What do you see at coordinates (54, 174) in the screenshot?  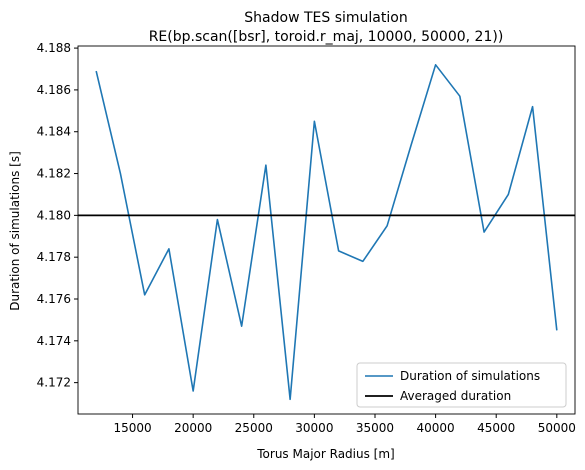 I see `y-tick-label: 4.182` at bounding box center [54, 174].